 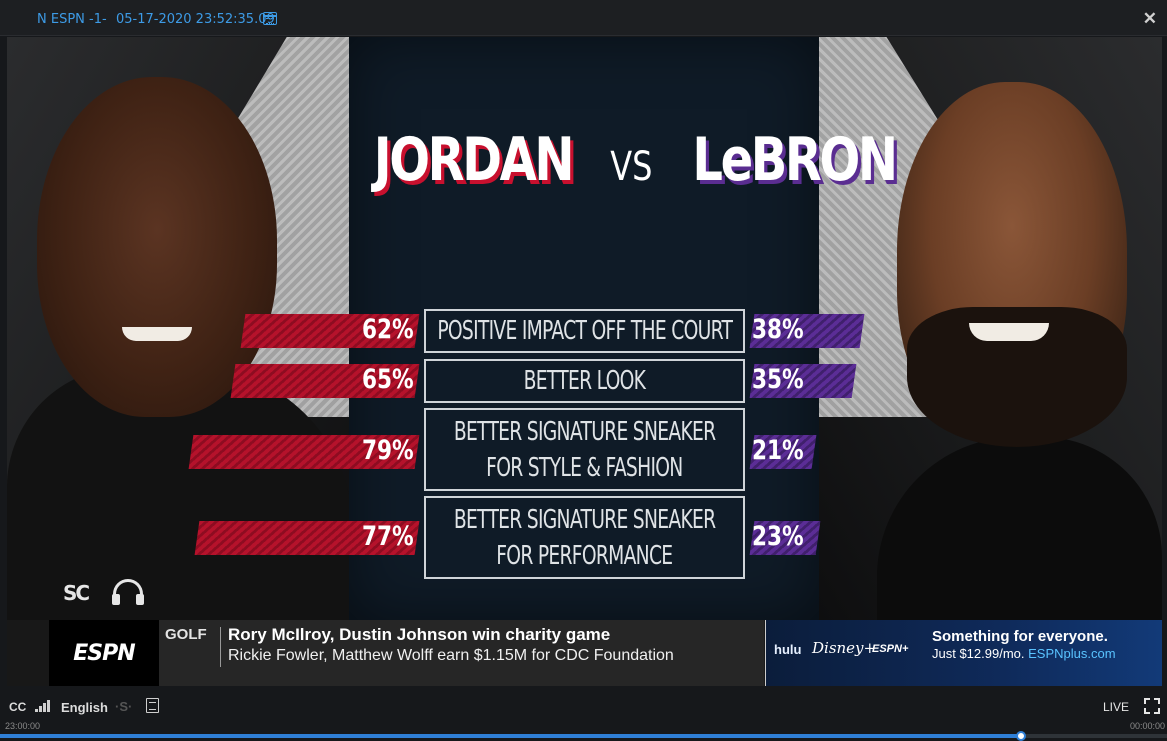 I want to click on stat-label: BETTER LOOK, so click(x=584, y=381).